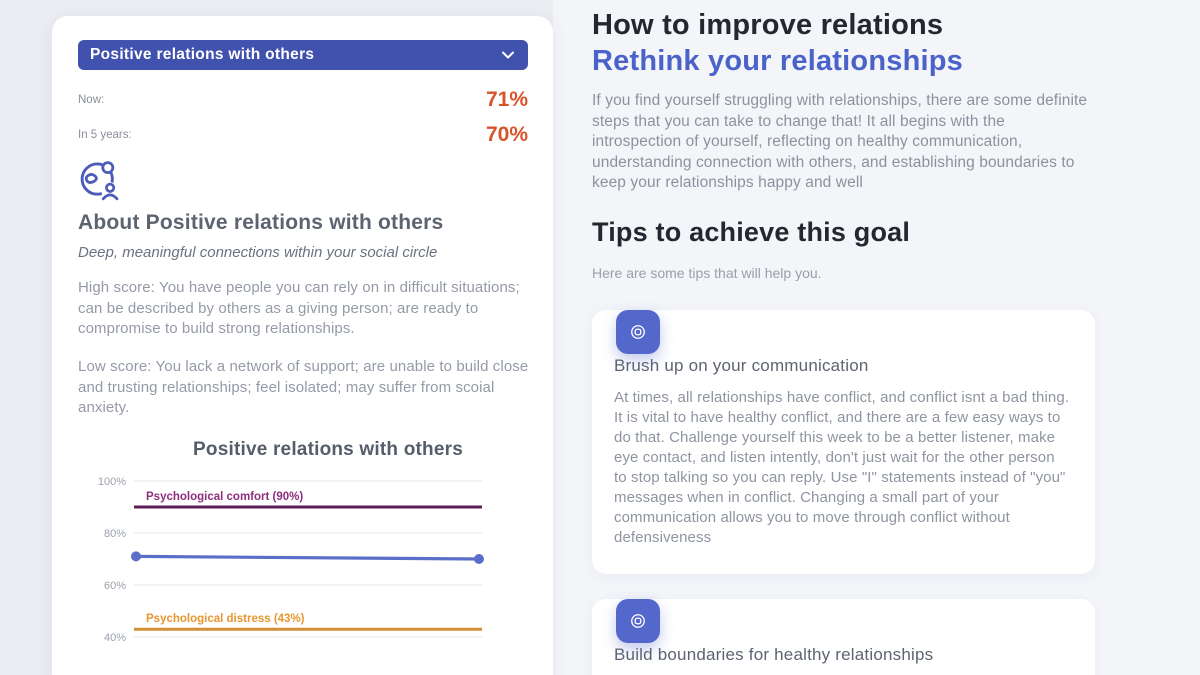 The width and height of the screenshot is (1200, 675). What do you see at coordinates (508, 55) in the screenshot?
I see `chevron-down-icon` at bounding box center [508, 55].